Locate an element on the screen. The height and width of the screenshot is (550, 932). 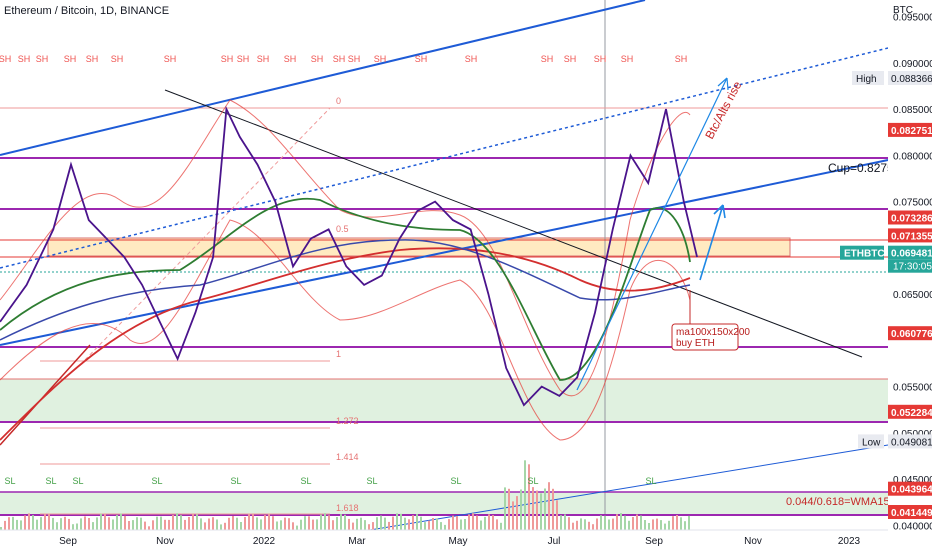
sh-marker-6: SH is located at coordinates (170, 59).